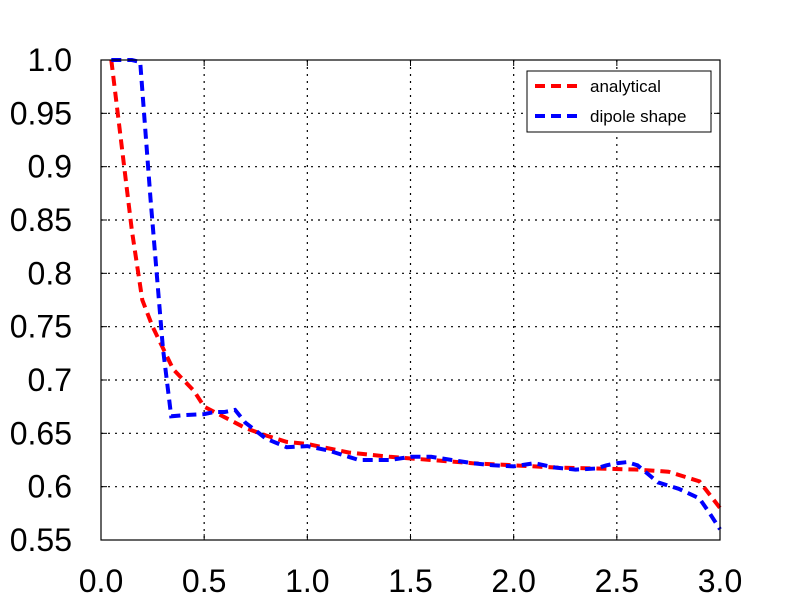 The width and height of the screenshot is (800, 600). Describe the element at coordinates (41, 433) in the screenshot. I see `y-tick-label: 0.65` at that location.